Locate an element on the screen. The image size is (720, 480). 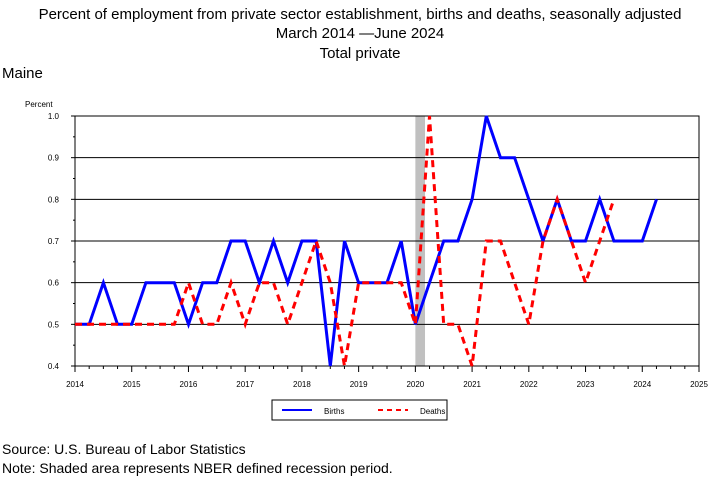
y-tick-label: 0.5 is located at coordinates (54, 324).